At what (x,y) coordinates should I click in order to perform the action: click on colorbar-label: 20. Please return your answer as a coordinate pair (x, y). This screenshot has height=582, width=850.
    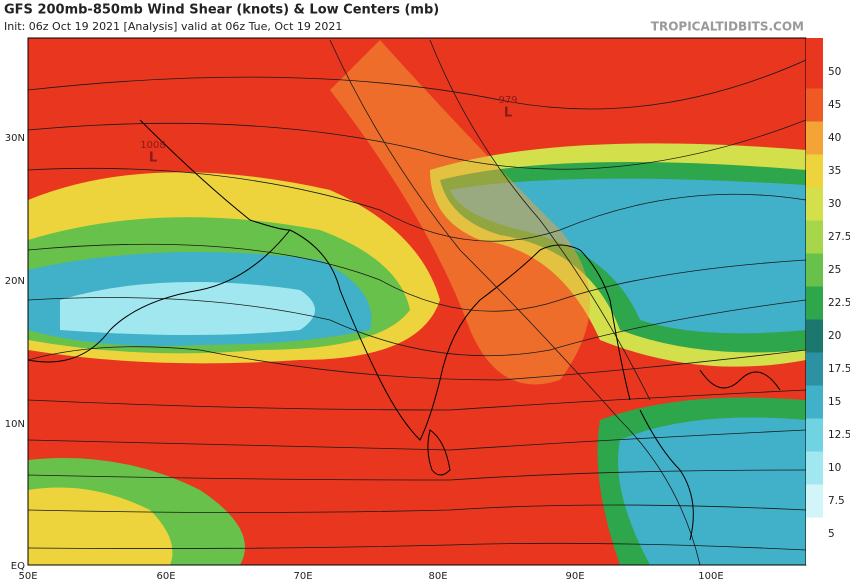
    Looking at the image, I should click on (834, 336).